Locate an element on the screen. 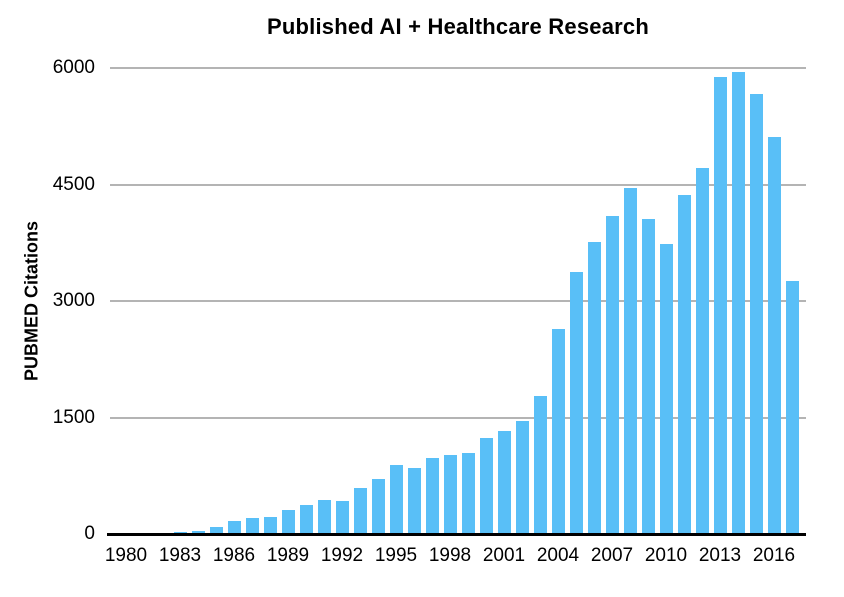 The image size is (844, 597). bar-2003 is located at coordinates (540, 465).